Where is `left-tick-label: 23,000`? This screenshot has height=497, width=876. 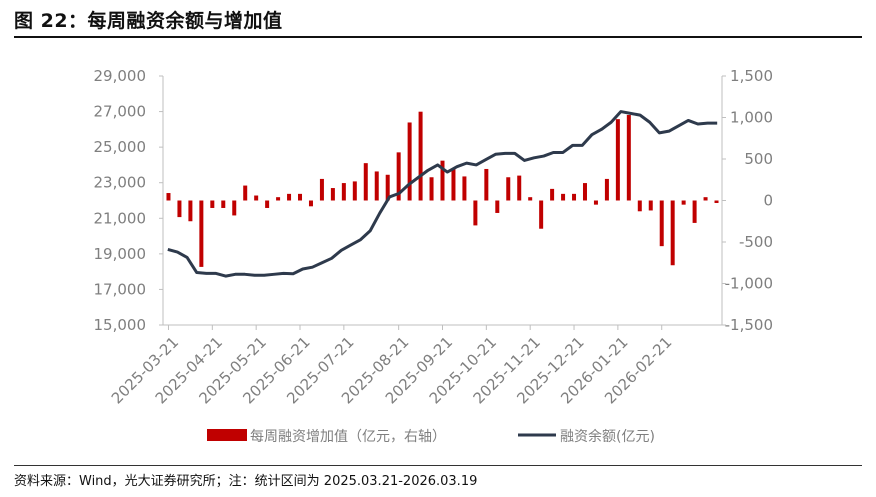 left-tick-label: 23,000 is located at coordinates (120, 183).